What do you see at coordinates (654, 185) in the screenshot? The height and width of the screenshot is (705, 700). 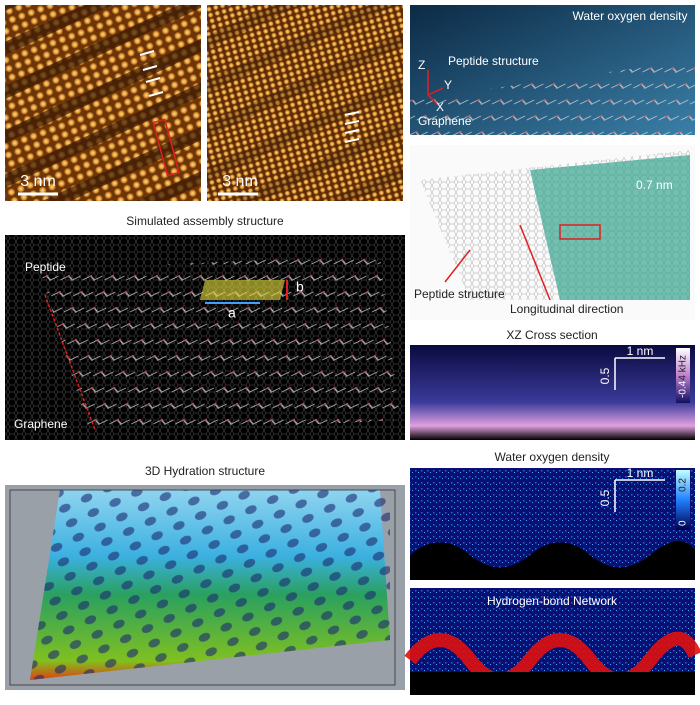 I see `distance-label: 0.7 nm` at bounding box center [654, 185].